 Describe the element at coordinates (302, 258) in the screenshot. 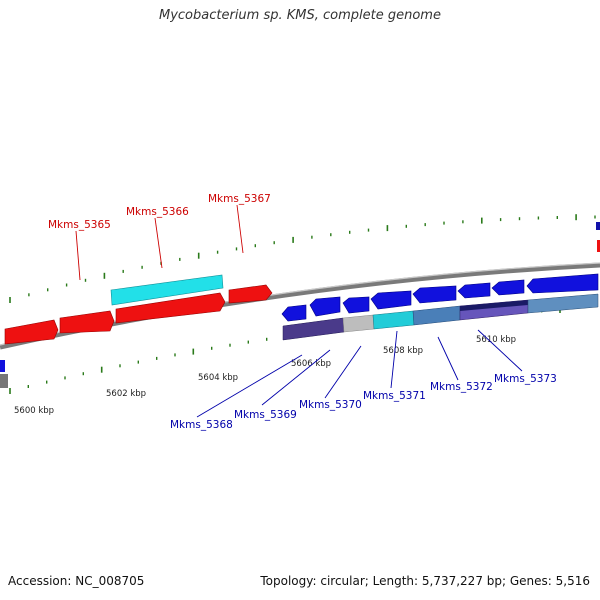

I see `outer-tick-scale` at that location.